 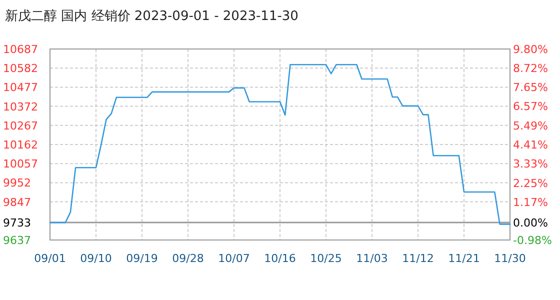 I want to click on y-tick-label: 10057, so click(x=20, y=164).